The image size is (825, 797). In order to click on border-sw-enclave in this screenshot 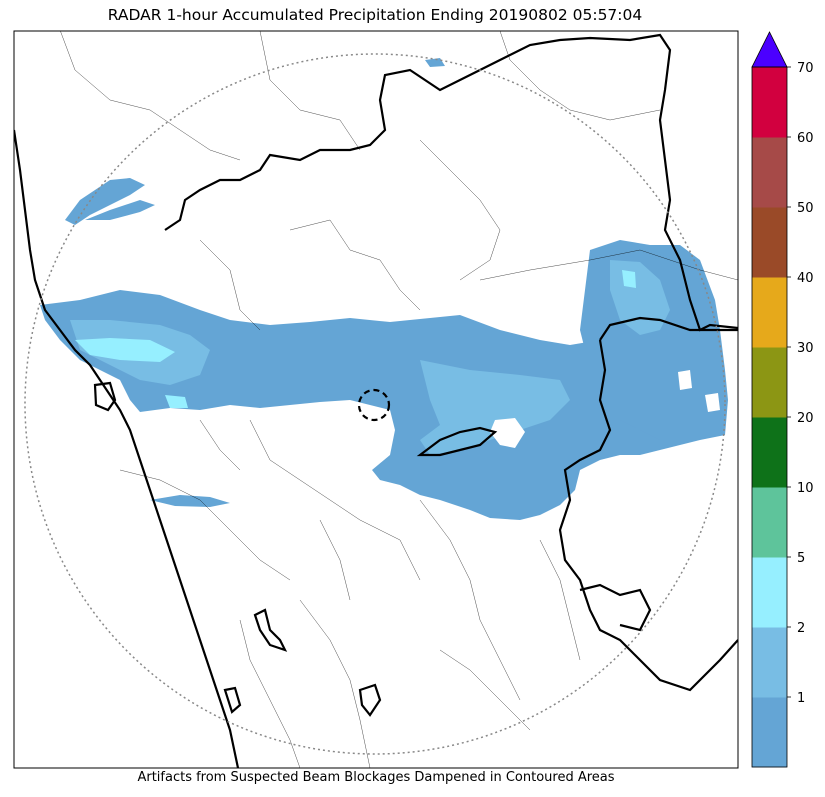, I will do `click(232, 700)`.